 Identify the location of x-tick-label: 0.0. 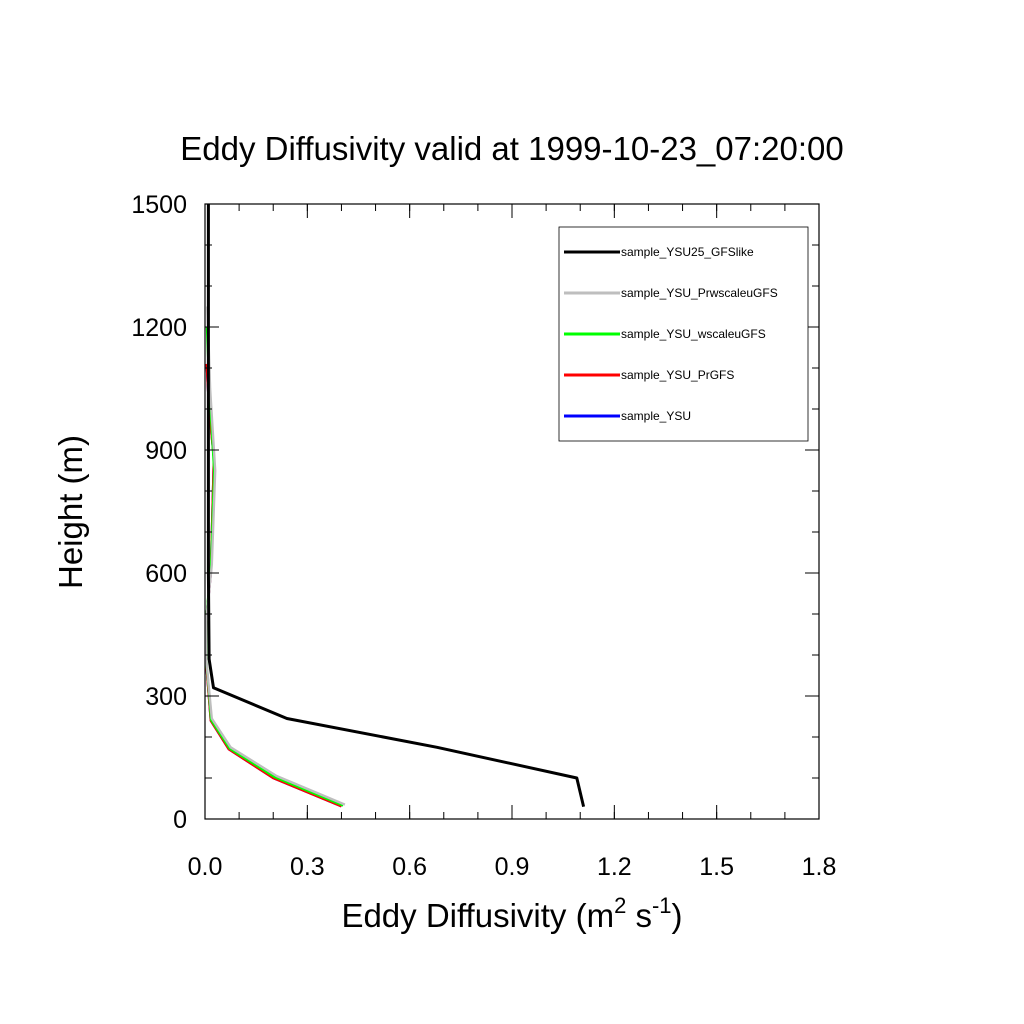
(205, 867).